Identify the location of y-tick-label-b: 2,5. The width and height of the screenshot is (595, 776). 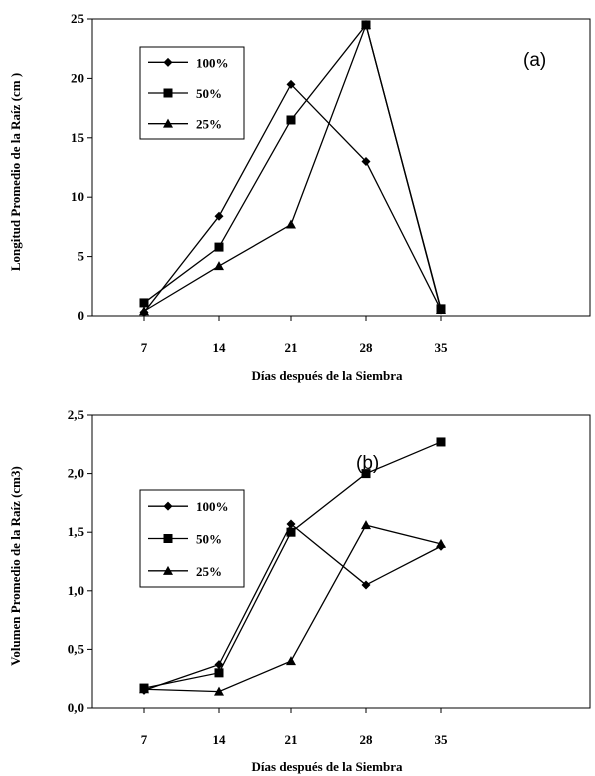
(76, 414).